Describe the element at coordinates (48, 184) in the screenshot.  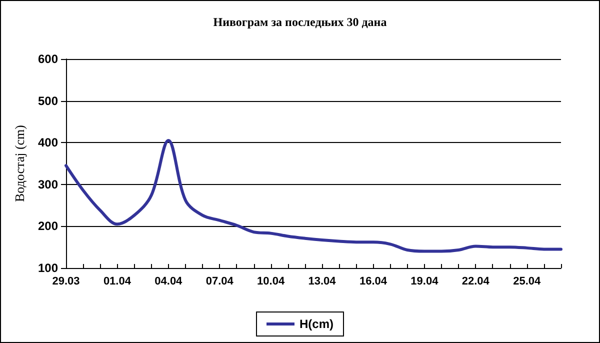
I see `y-tick-label: 300` at that location.